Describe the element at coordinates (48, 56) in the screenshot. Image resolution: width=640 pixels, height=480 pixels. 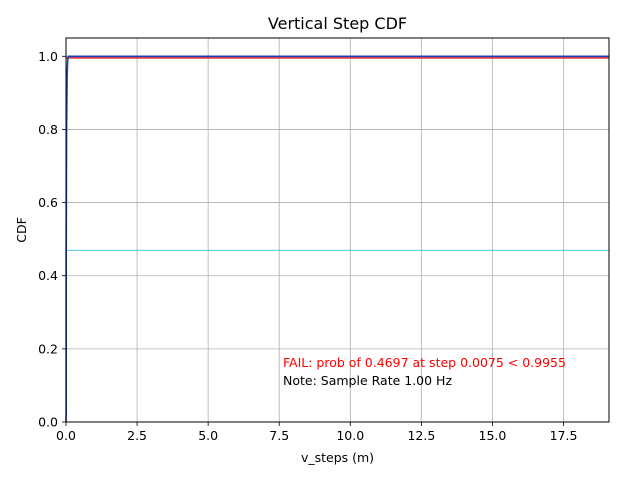
I see `y-tick-label: 1.0` at that location.